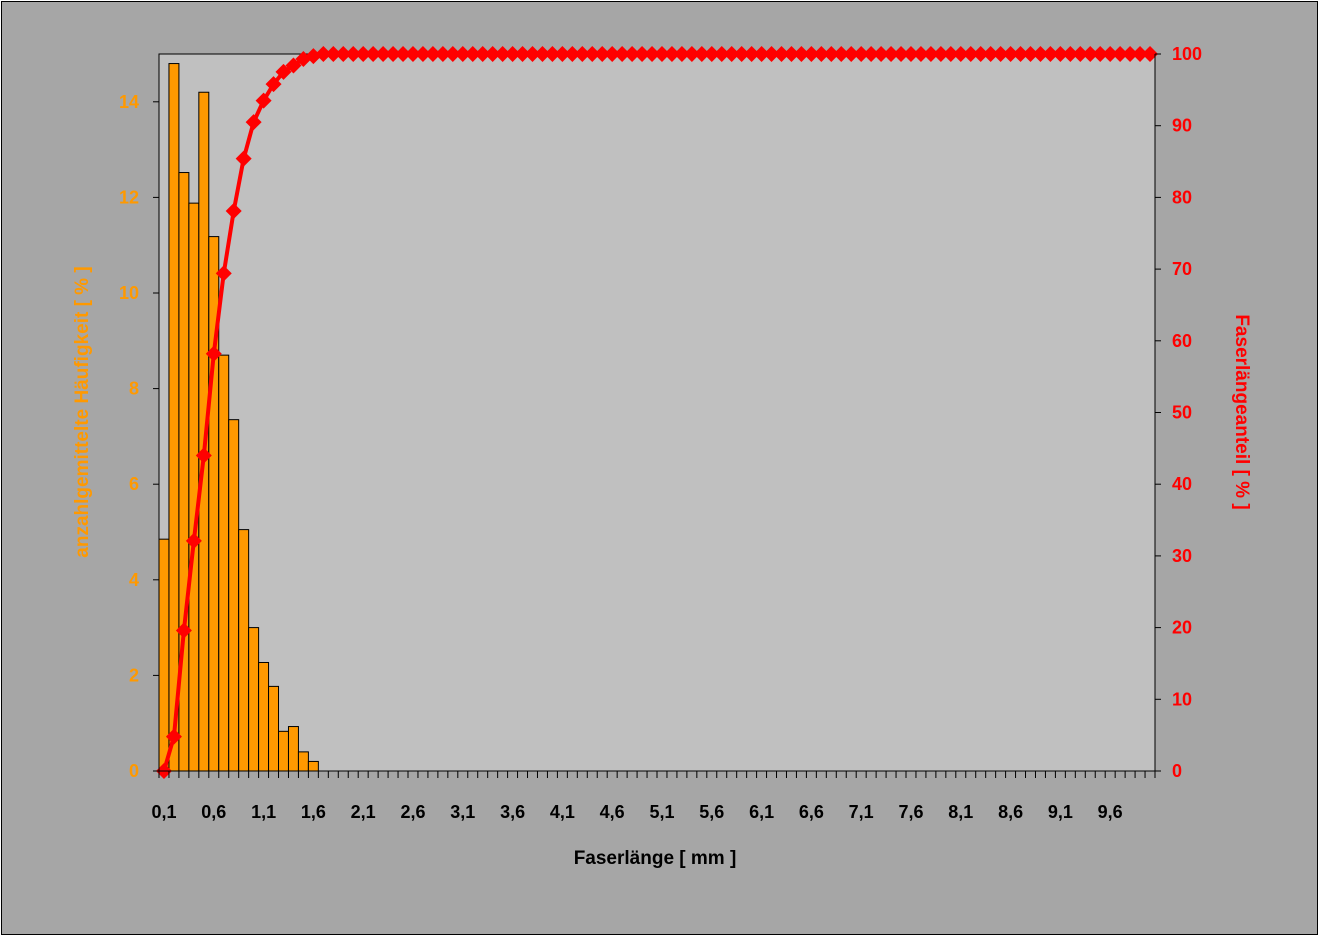 The height and width of the screenshot is (936, 1319). What do you see at coordinates (711, 812) in the screenshot?
I see `x-tick-label: 5,6` at bounding box center [711, 812].